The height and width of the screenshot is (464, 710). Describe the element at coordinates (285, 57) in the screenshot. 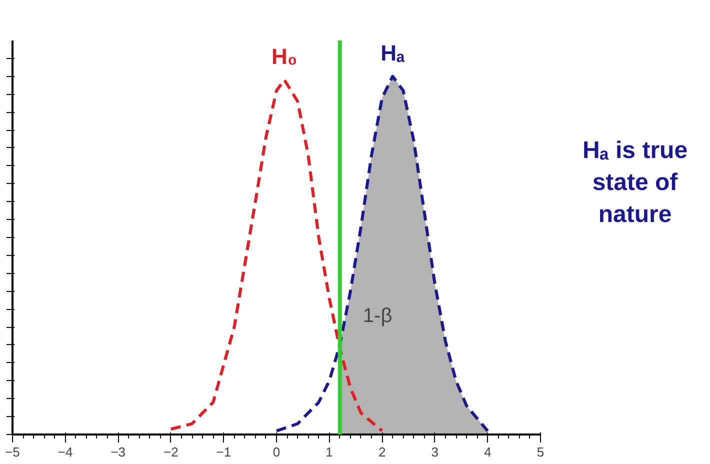

I see `series-label: H₀` at that location.